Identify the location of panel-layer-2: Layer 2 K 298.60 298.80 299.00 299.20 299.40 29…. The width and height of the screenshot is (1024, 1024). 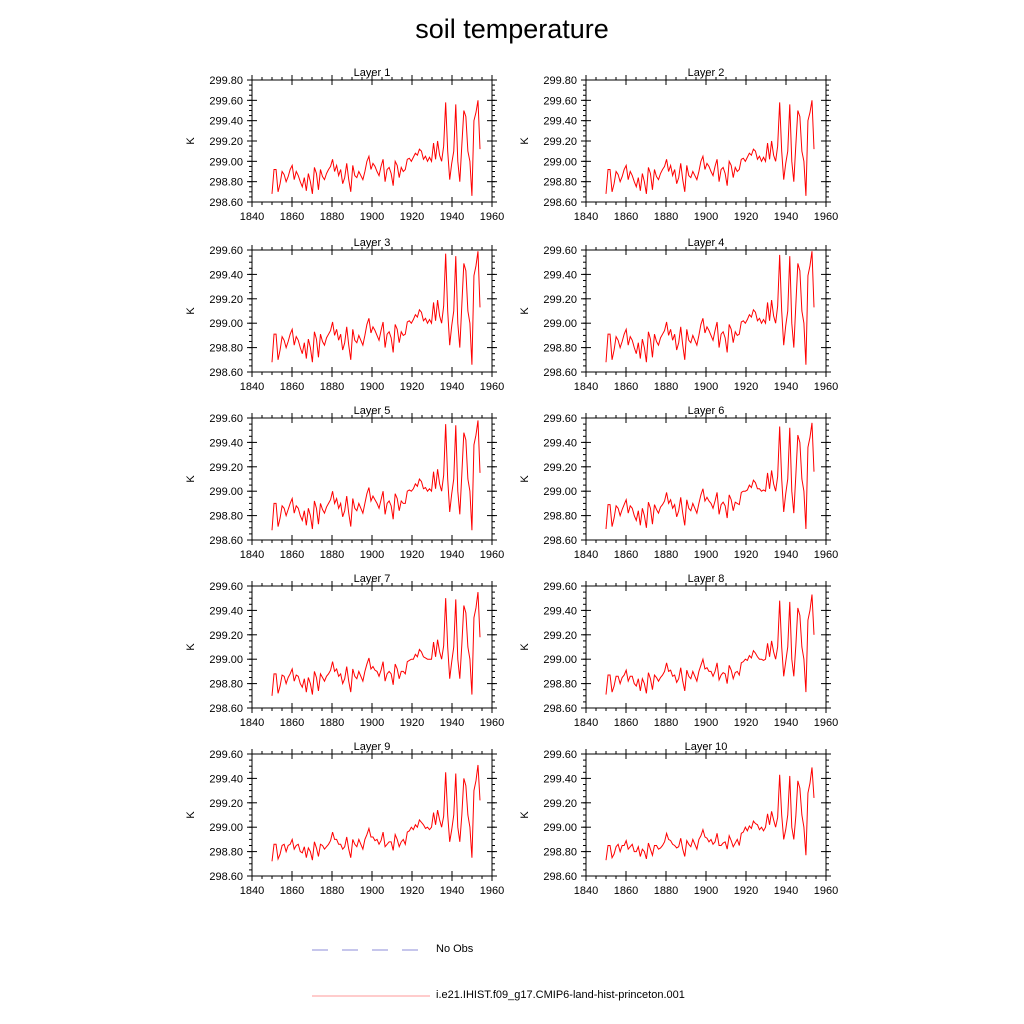
(678, 145).